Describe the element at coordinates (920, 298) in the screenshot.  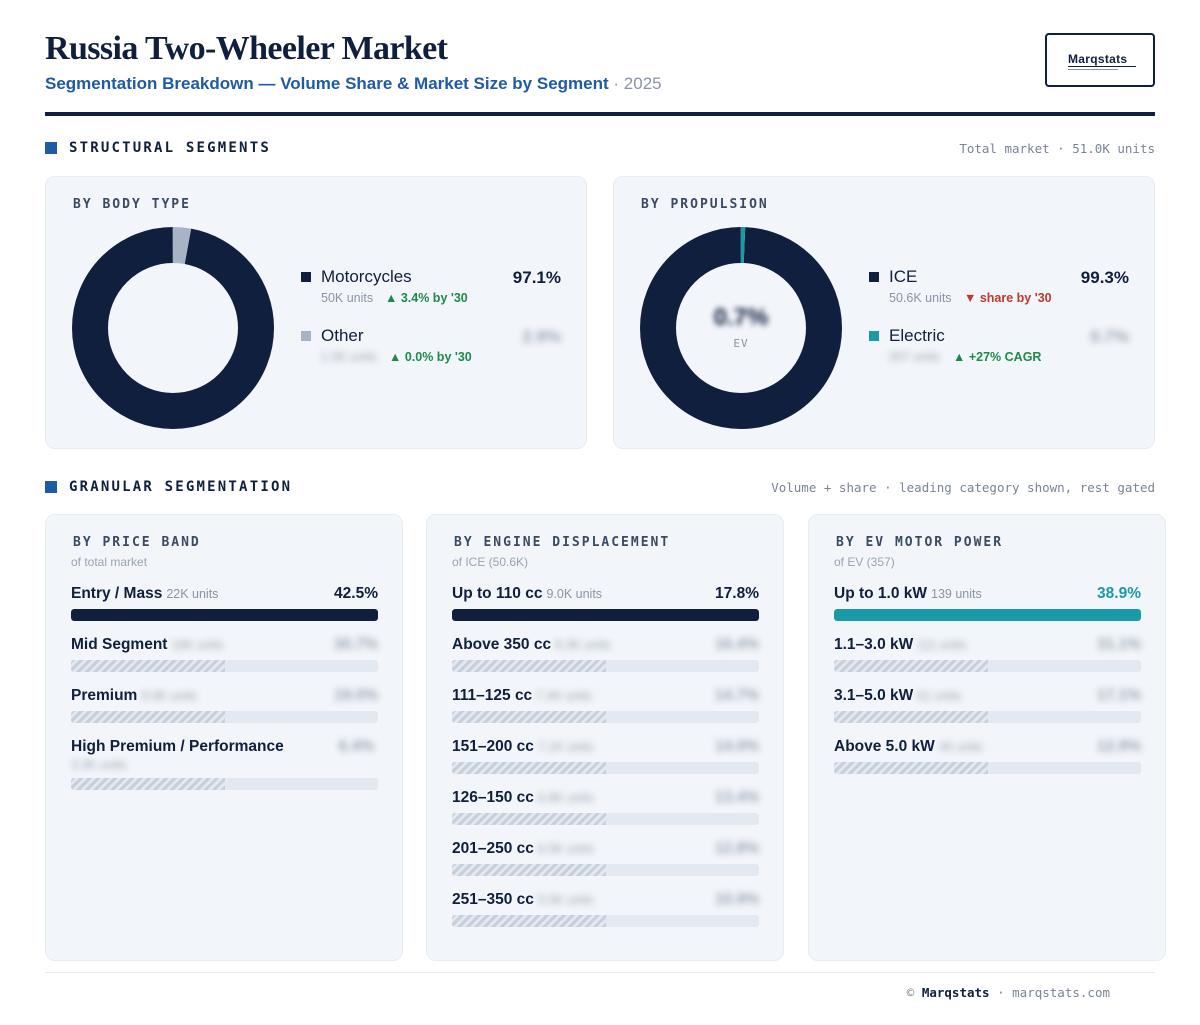
I see `legend-units: 50.6K units` at that location.